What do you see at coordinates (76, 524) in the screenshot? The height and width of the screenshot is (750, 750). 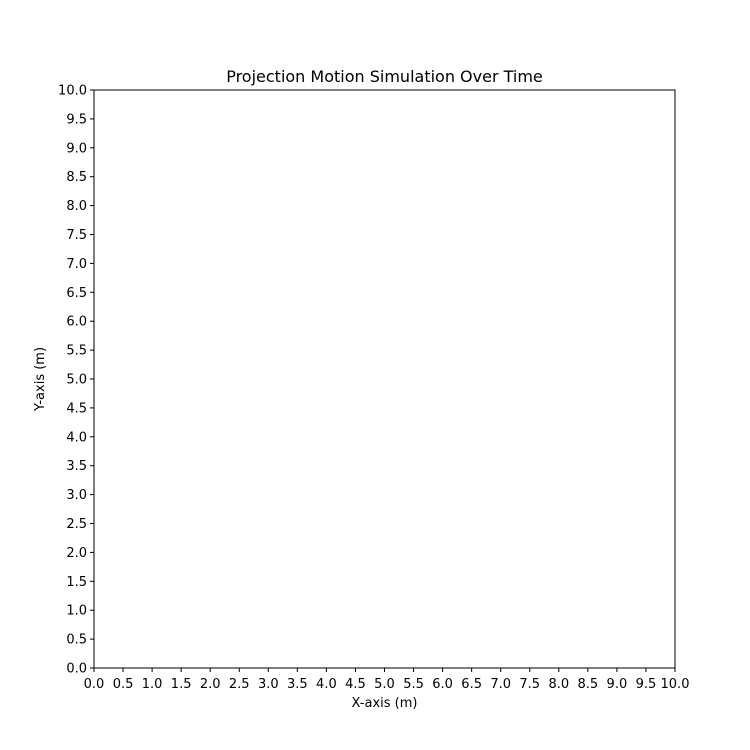 I see `y-tick-label: 2.5` at bounding box center [76, 524].